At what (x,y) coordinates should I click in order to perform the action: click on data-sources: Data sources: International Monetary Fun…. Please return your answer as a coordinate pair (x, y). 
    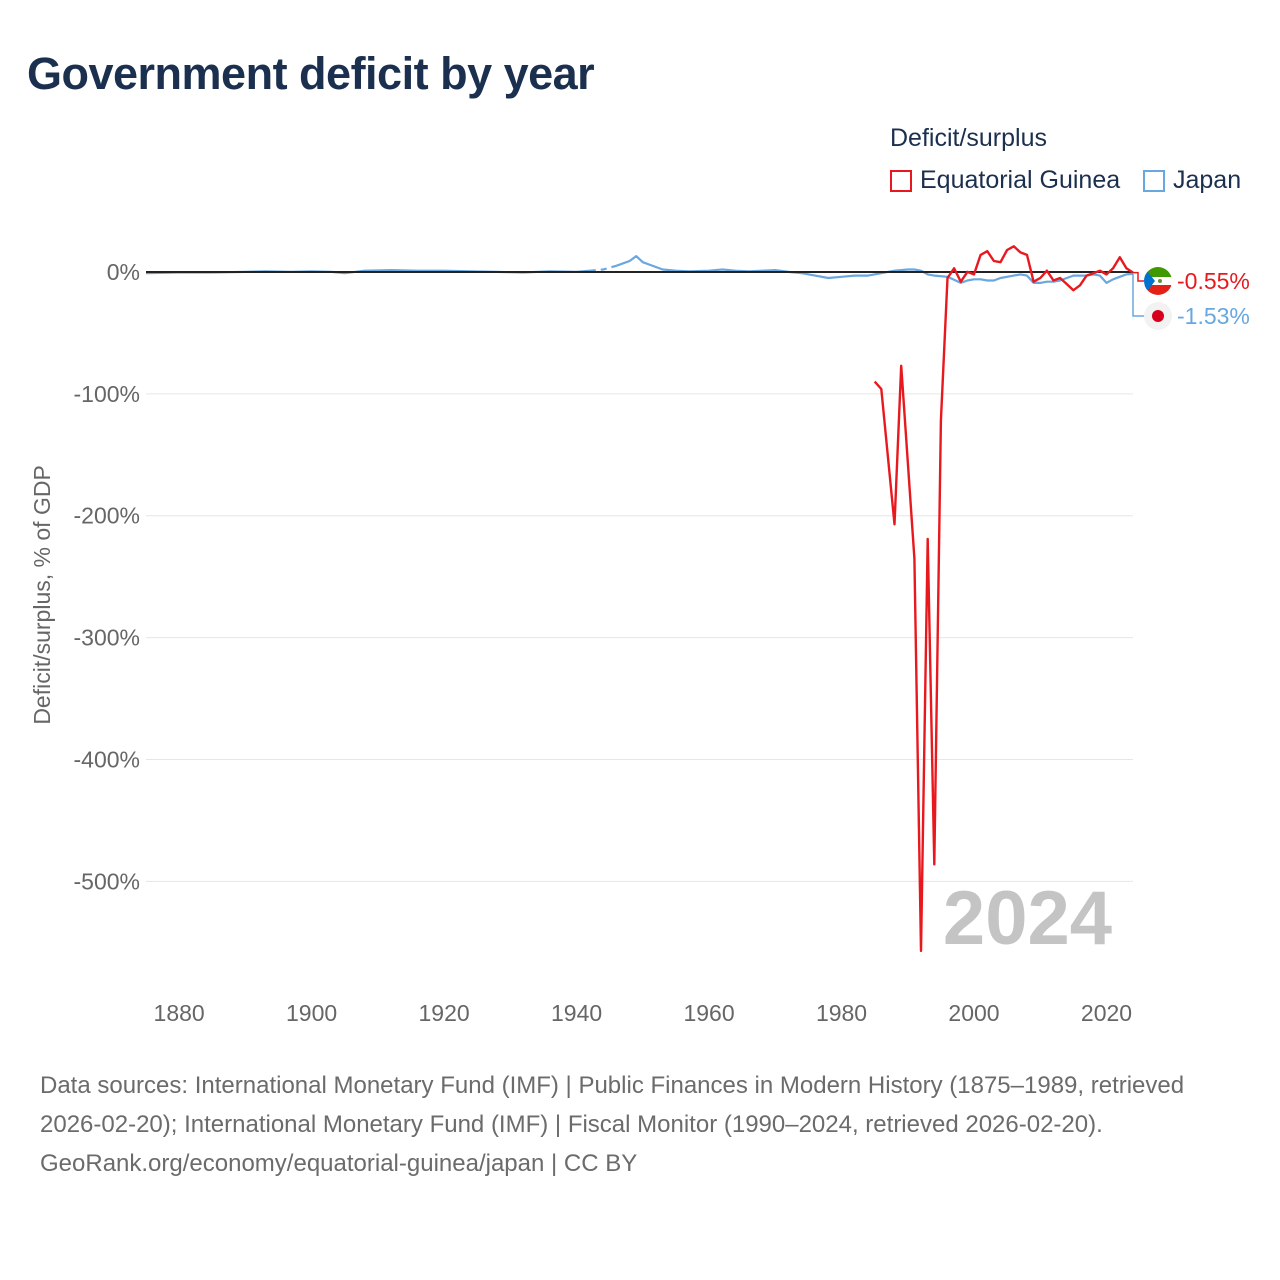
    Looking at the image, I should click on (612, 1105).